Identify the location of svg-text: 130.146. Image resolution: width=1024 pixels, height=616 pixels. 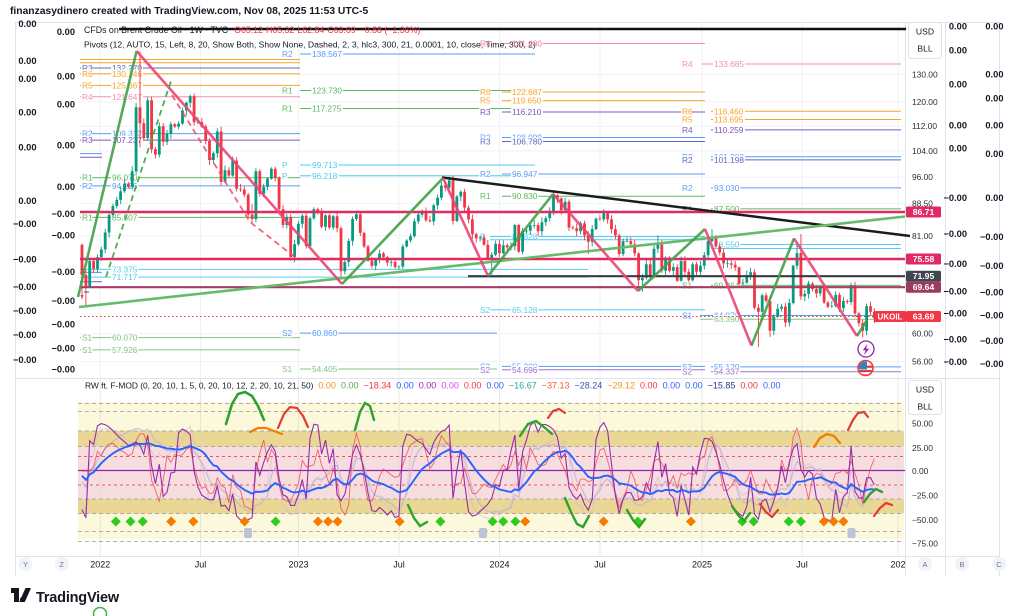
(127, 74).